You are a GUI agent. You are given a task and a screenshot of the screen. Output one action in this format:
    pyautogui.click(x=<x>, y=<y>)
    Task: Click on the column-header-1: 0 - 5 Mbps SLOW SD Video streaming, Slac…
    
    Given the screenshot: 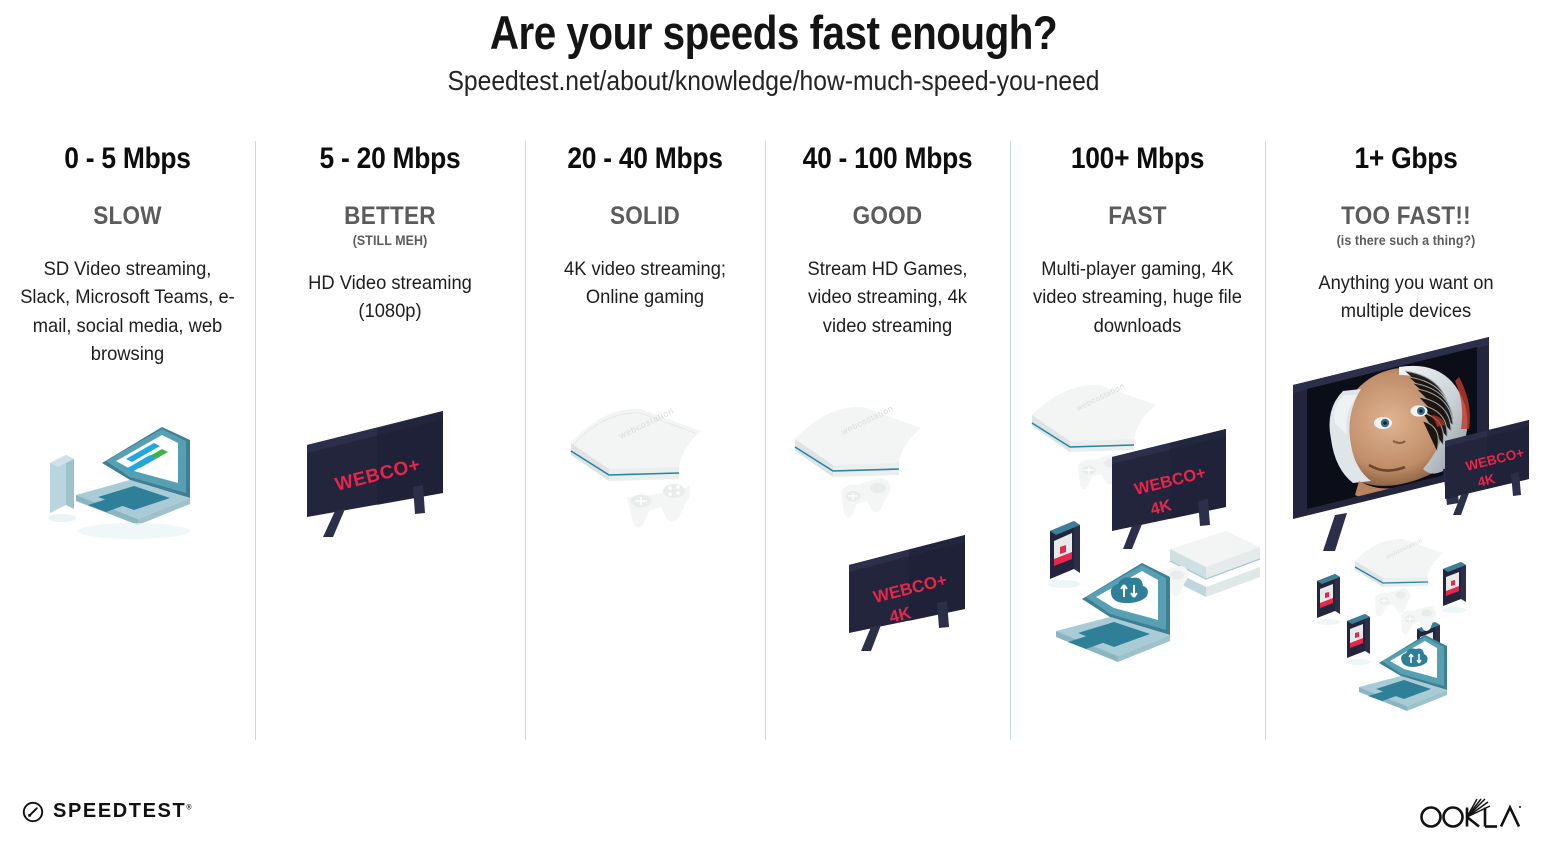 What is the action you would take?
    pyautogui.click(x=127, y=250)
    